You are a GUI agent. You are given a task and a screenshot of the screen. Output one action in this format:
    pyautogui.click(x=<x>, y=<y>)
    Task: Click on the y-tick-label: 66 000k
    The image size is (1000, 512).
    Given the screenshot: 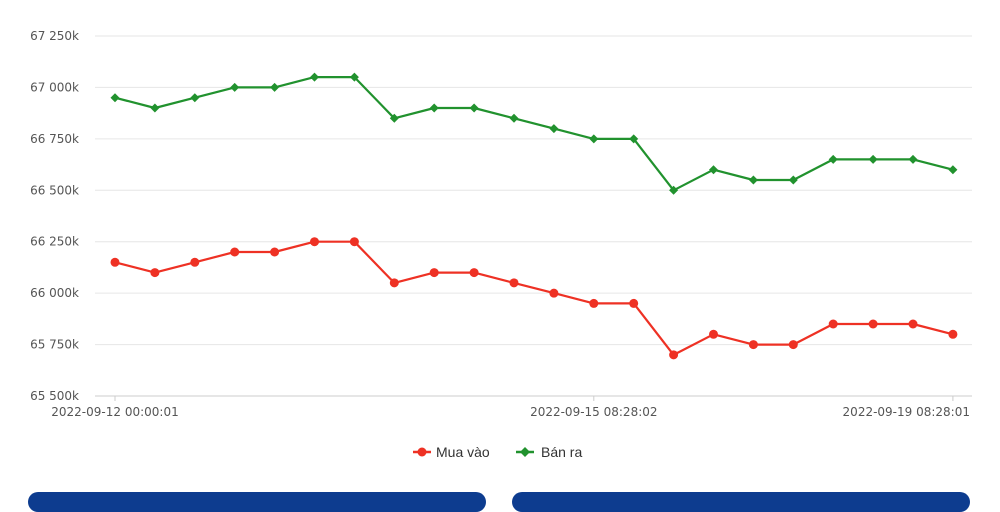 What is the action you would take?
    pyautogui.click(x=54, y=293)
    